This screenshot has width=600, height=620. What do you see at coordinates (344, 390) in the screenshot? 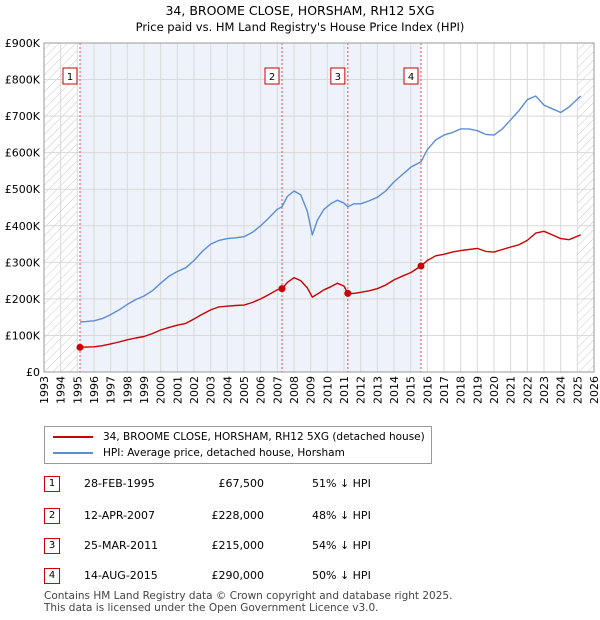
I see `x-tick-label: 2011` at bounding box center [344, 390].